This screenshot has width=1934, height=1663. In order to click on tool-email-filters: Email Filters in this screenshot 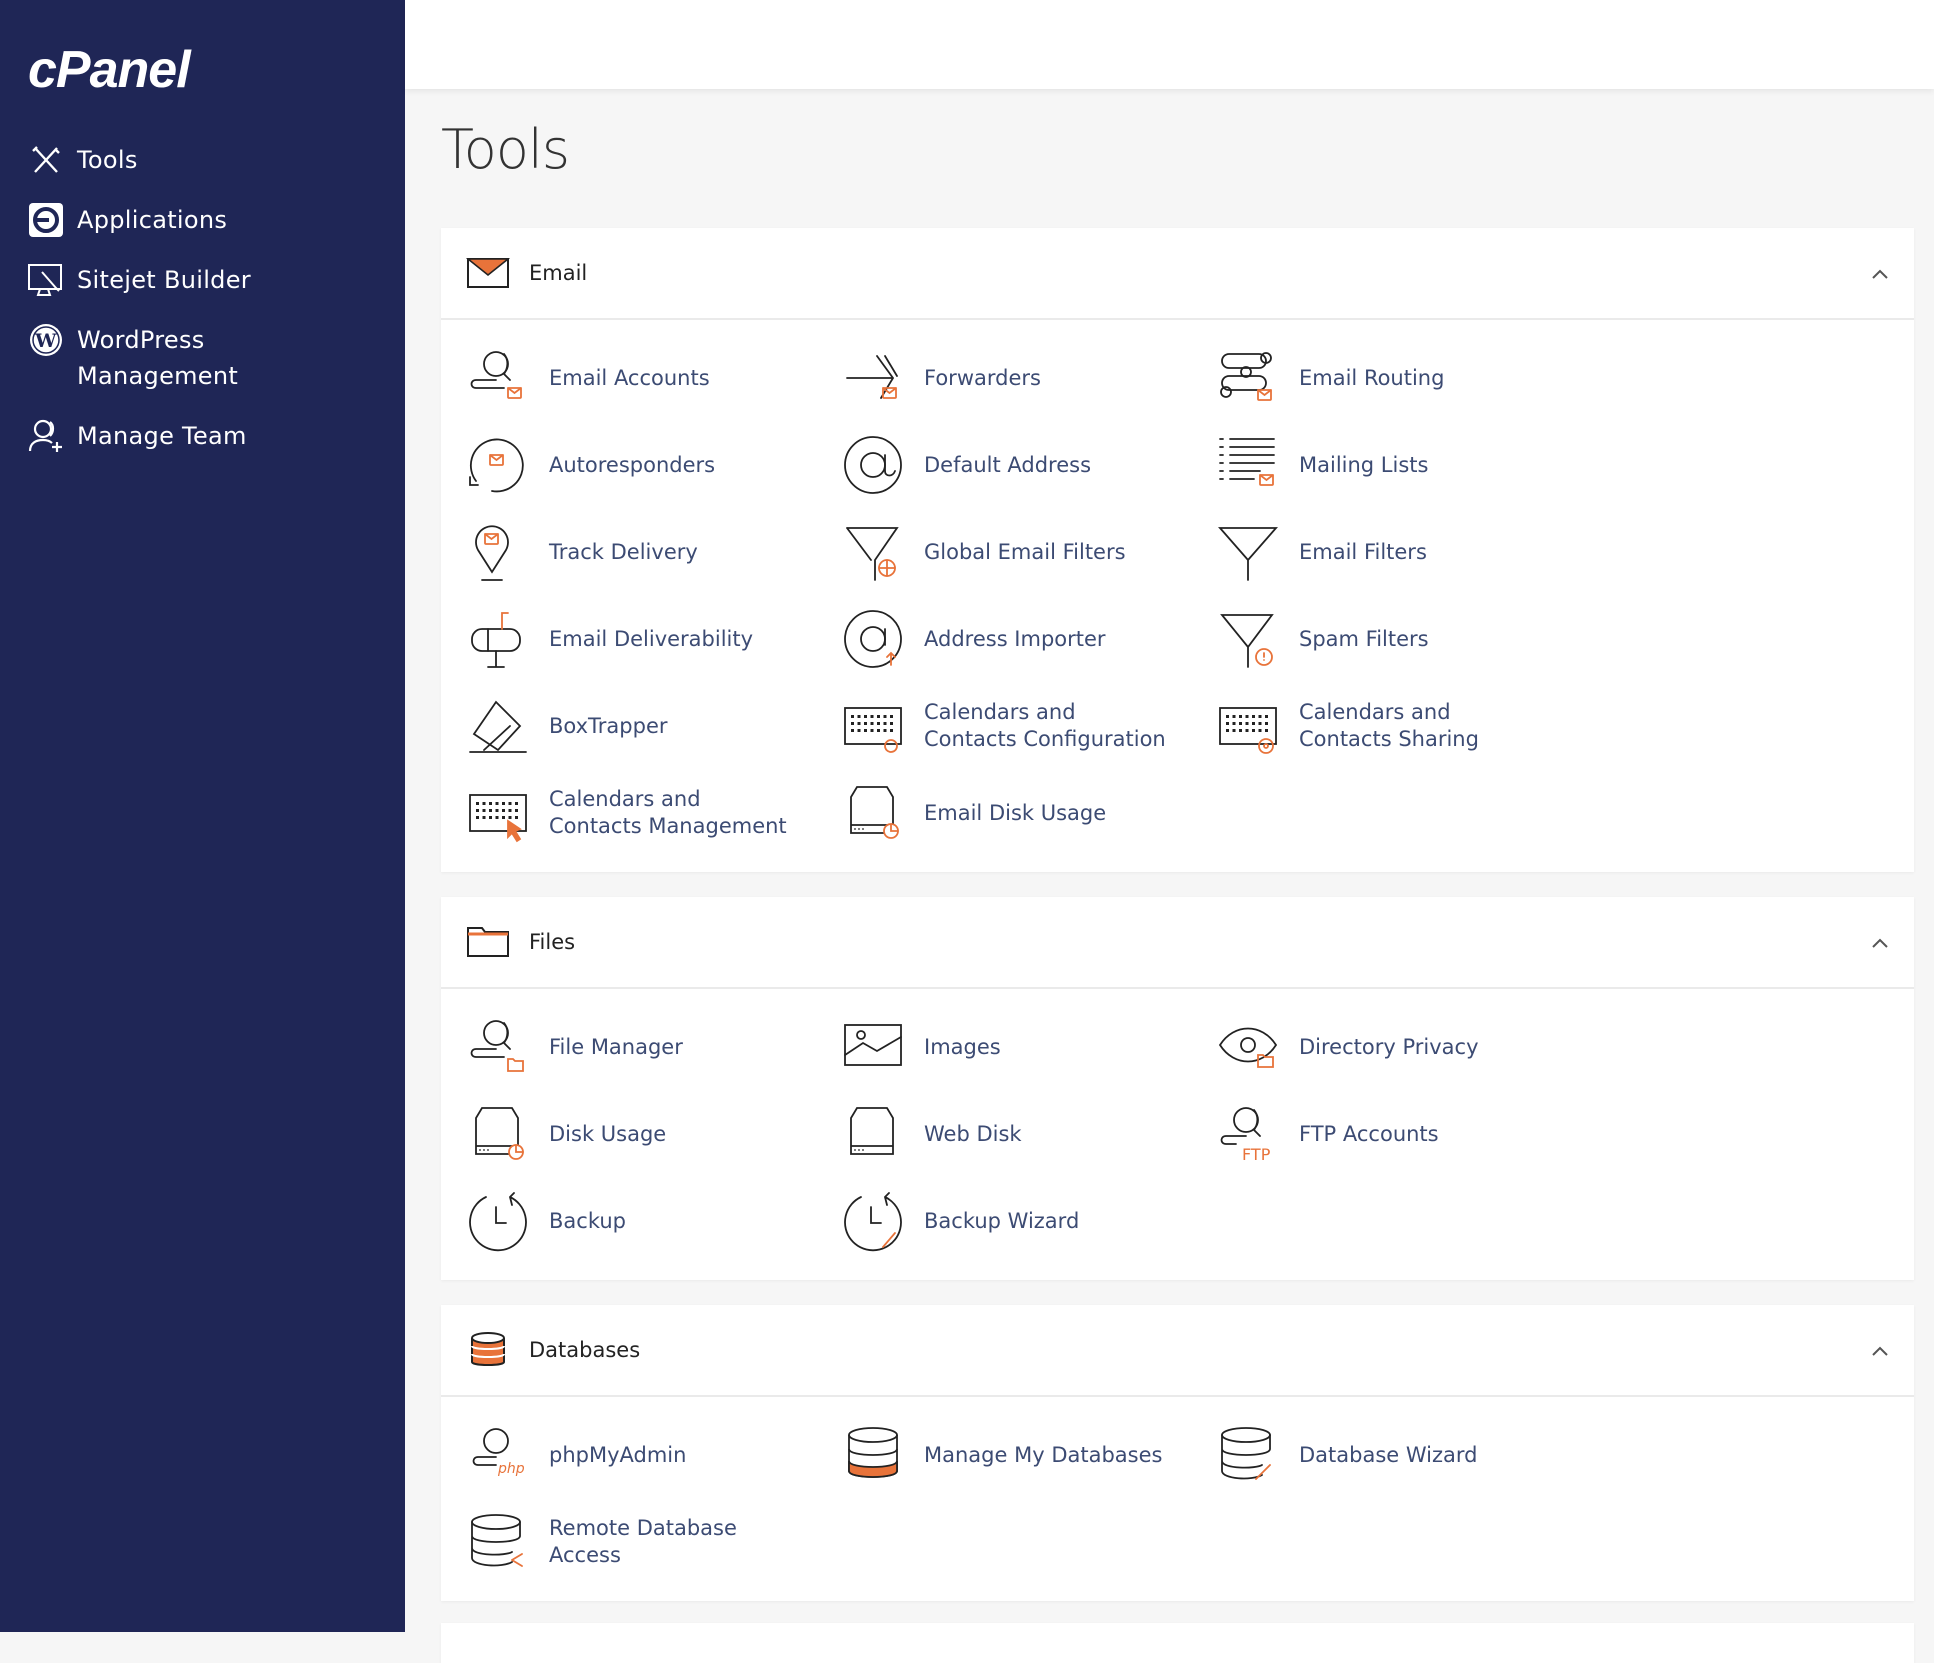, I will do `click(1403, 552)`.